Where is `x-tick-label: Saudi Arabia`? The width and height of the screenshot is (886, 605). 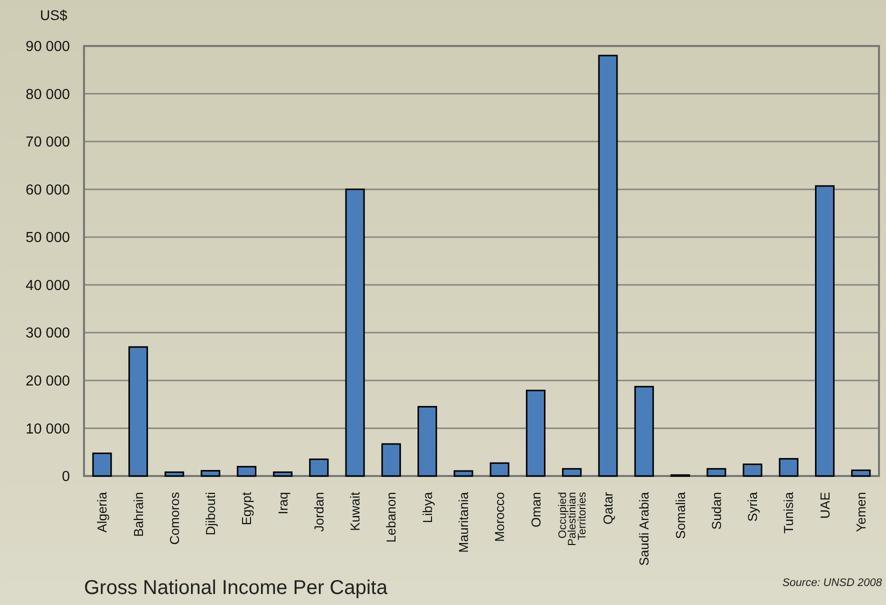
x-tick-label: Saudi Arabia is located at coordinates (644, 528).